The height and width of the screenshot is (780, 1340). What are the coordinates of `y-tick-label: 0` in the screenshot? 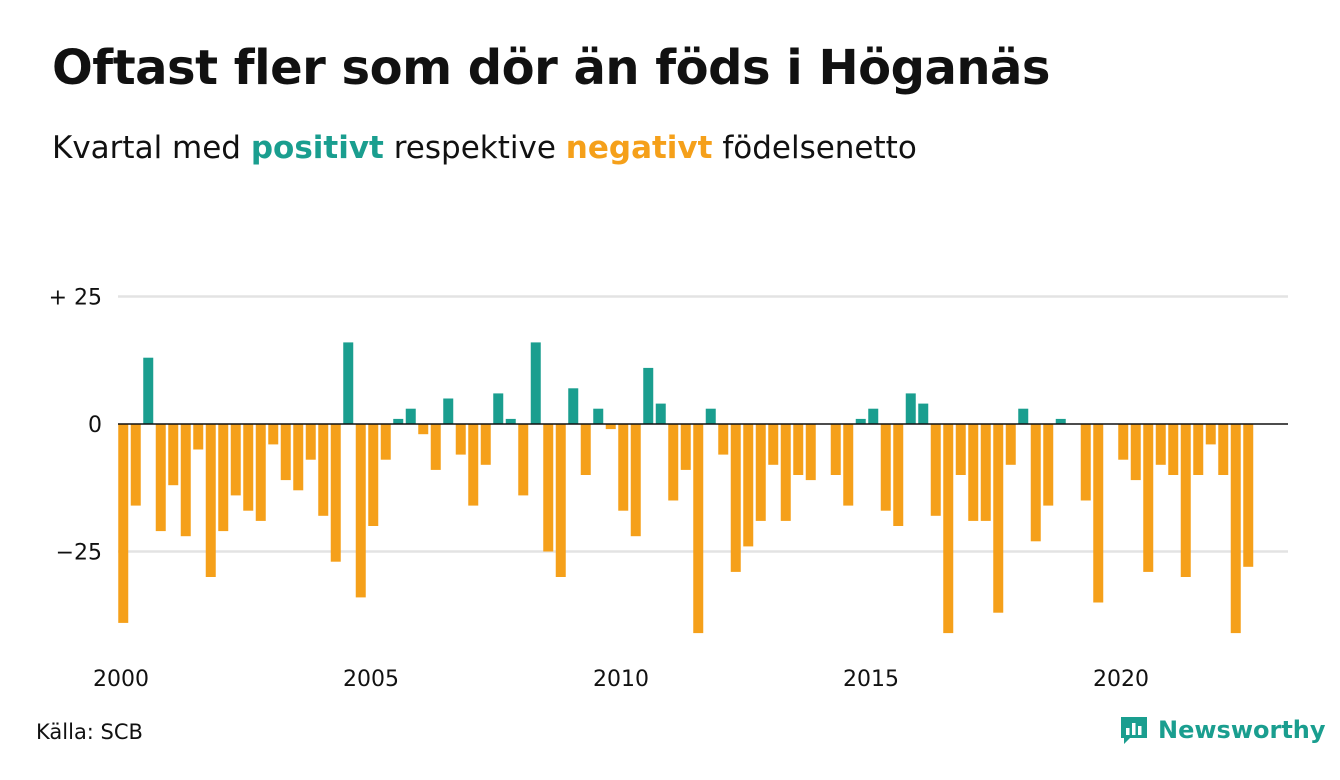 It's located at (95, 425).